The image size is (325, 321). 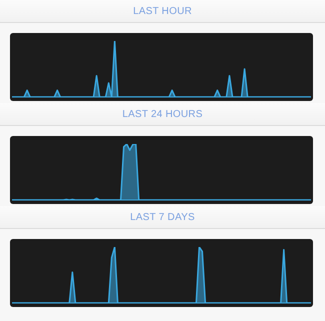 What do you see at coordinates (162, 114) in the screenshot?
I see `chart-title: LAST 24 HOURS` at bounding box center [162, 114].